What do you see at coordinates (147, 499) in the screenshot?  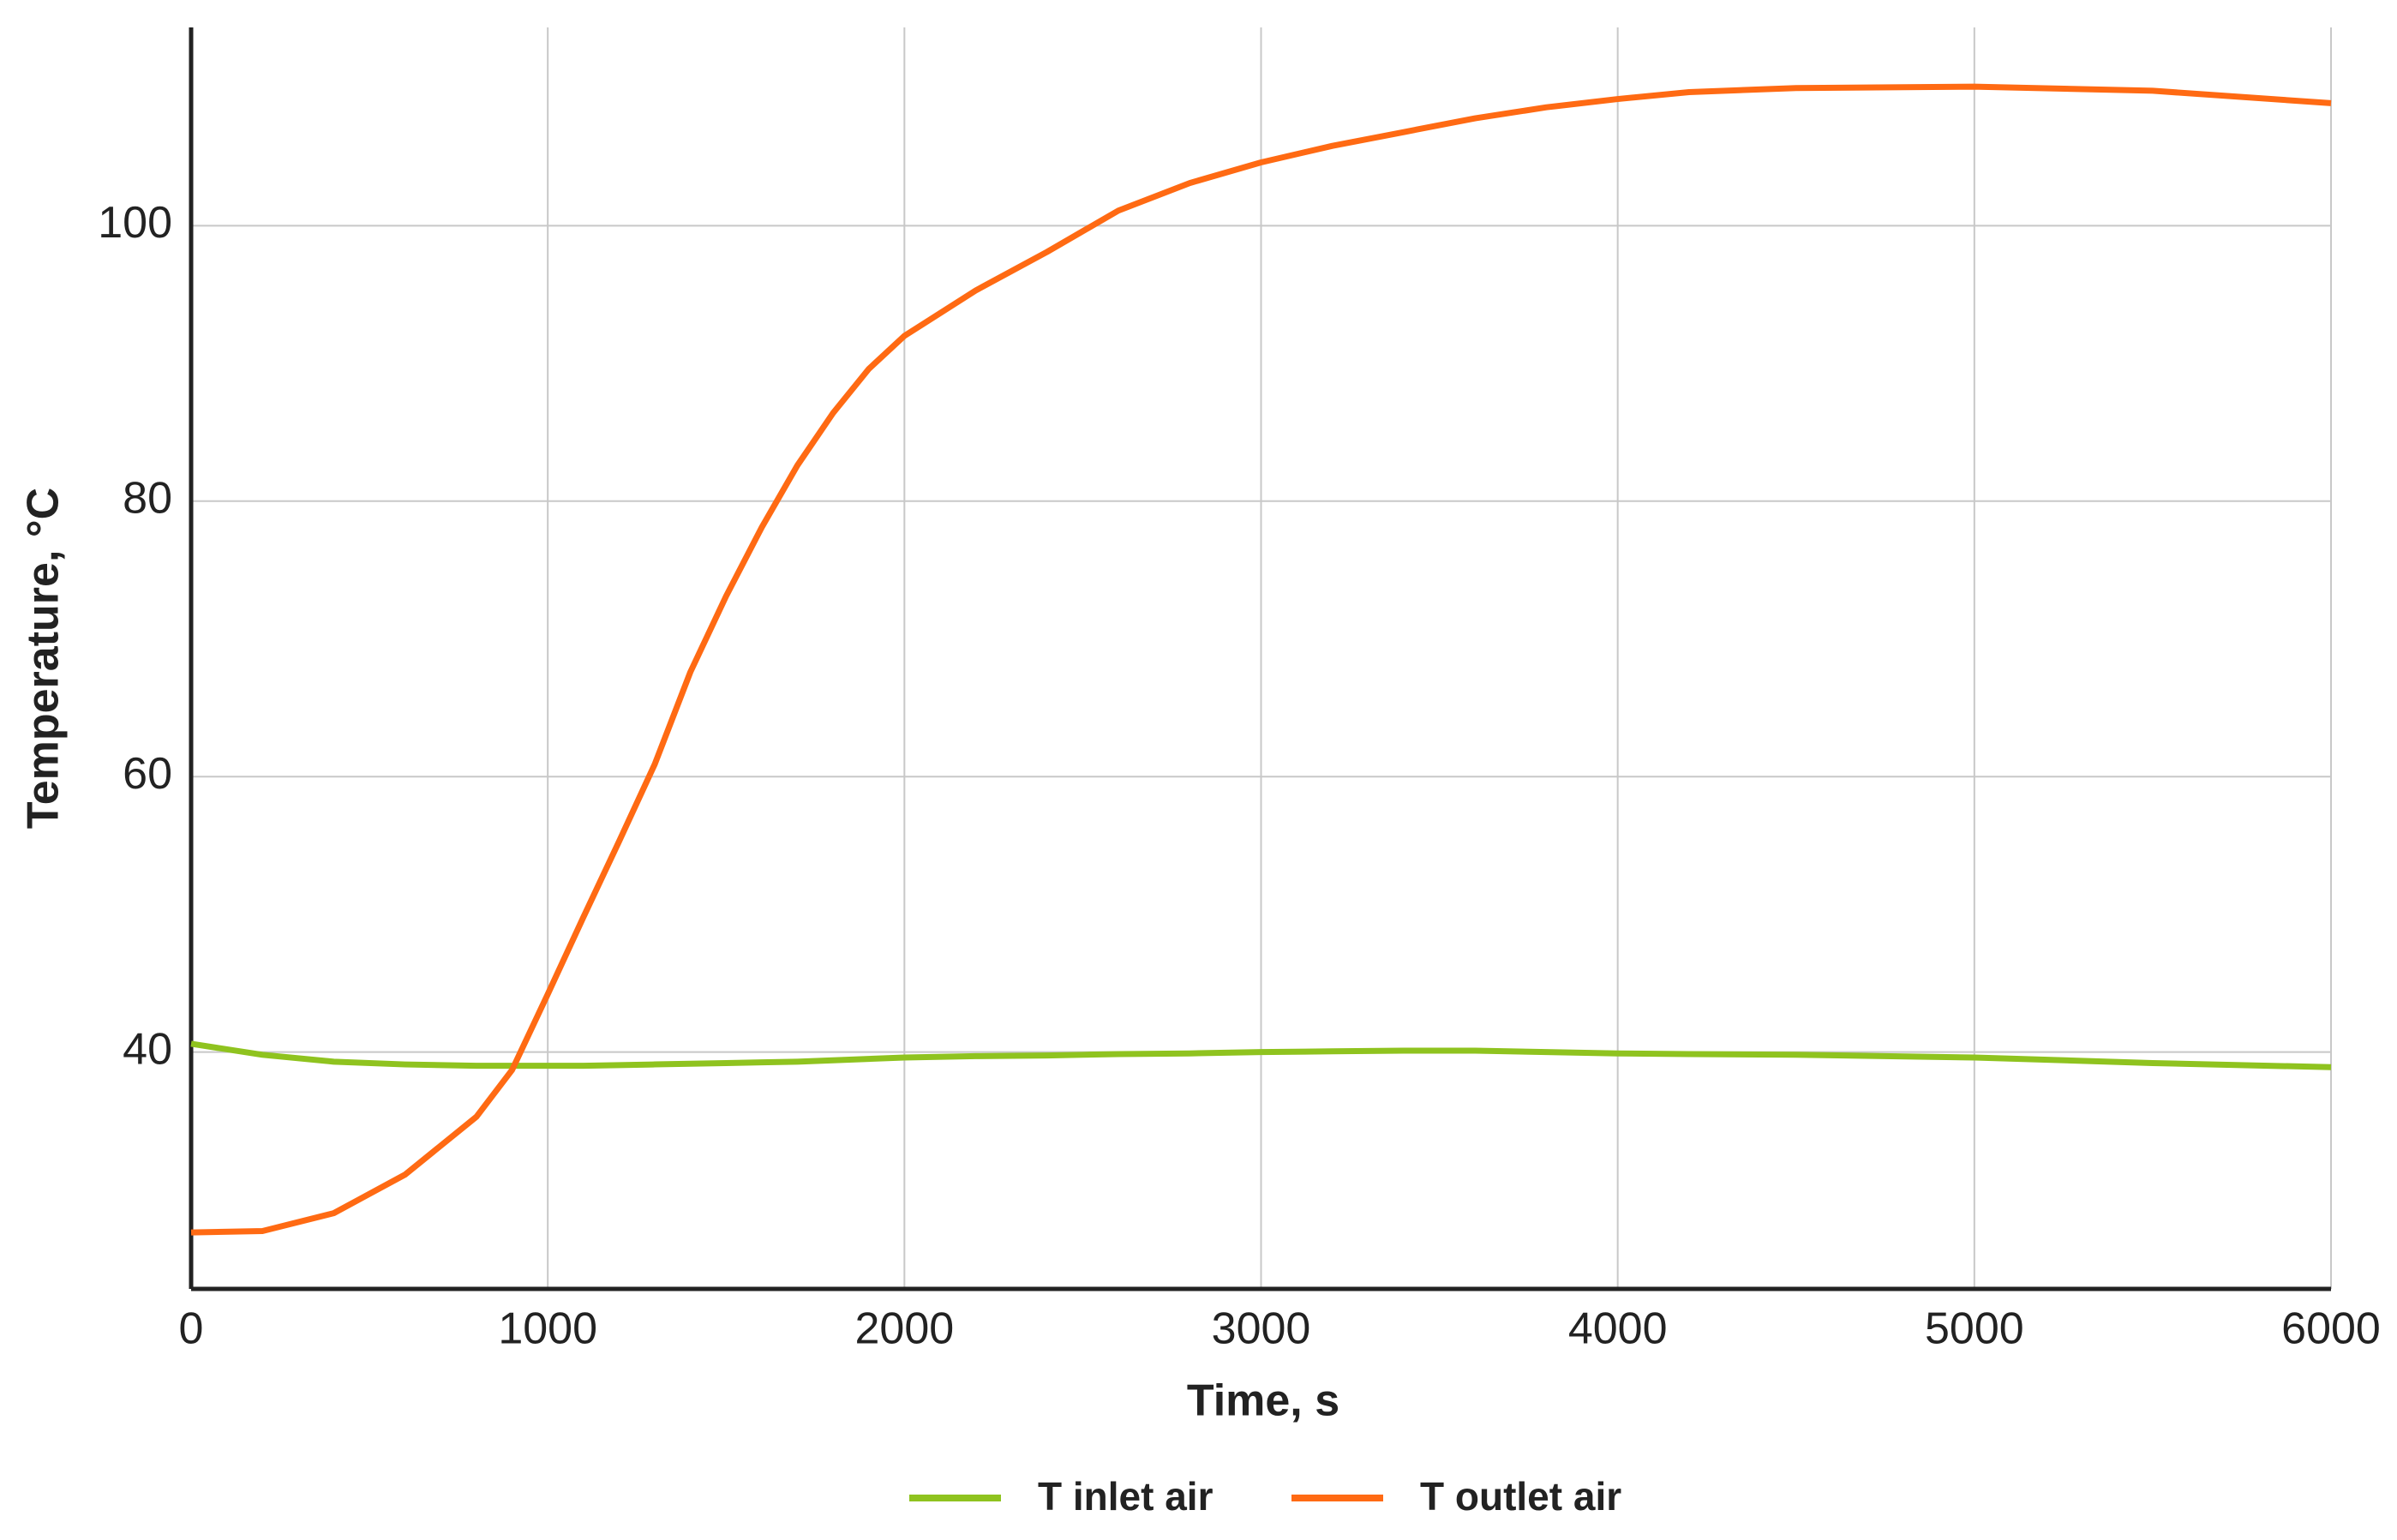 I see `y-tick-label: 80` at bounding box center [147, 499].